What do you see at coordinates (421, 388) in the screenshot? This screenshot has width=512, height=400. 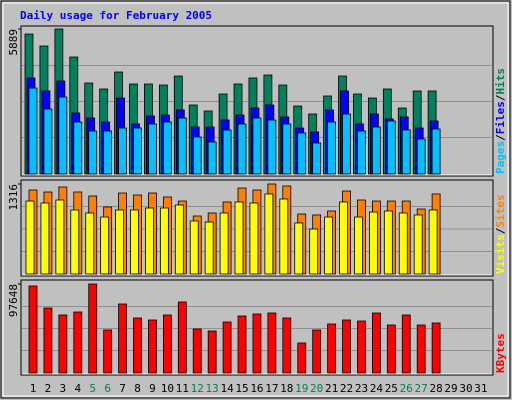 I see `x-tick-label: 27` at bounding box center [421, 388].